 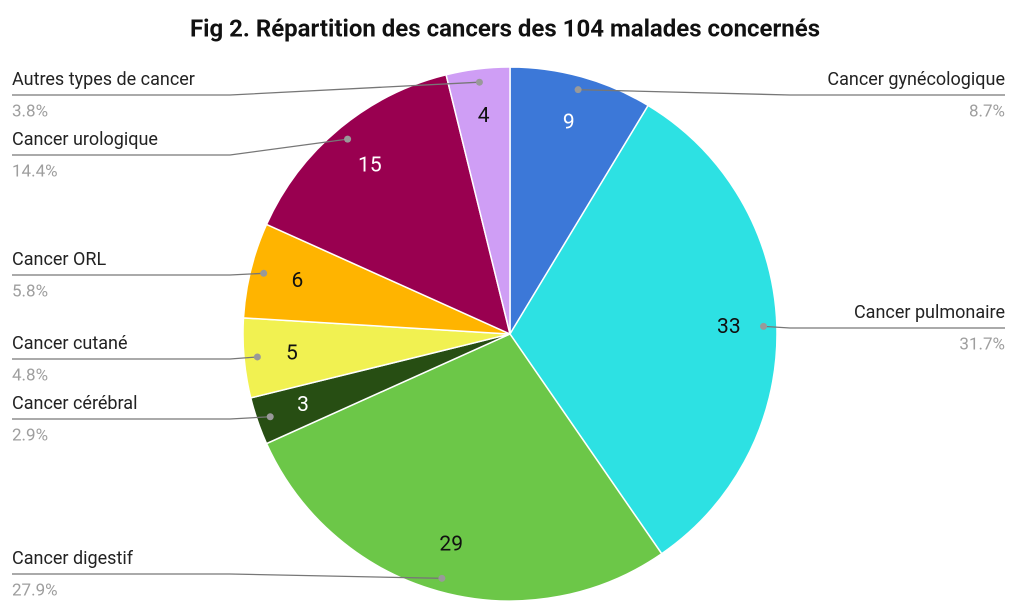 I want to click on slice-label: 33, so click(x=729, y=327).